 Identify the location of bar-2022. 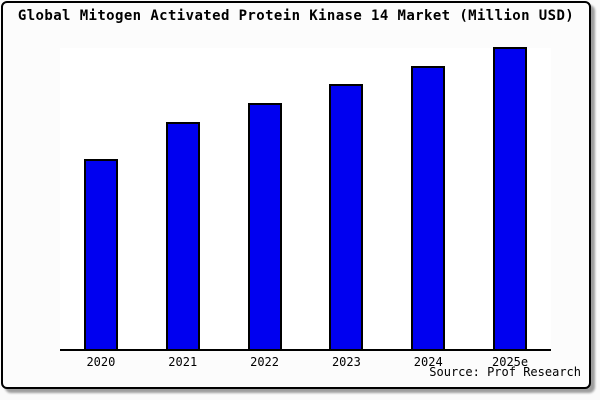
(264, 226).